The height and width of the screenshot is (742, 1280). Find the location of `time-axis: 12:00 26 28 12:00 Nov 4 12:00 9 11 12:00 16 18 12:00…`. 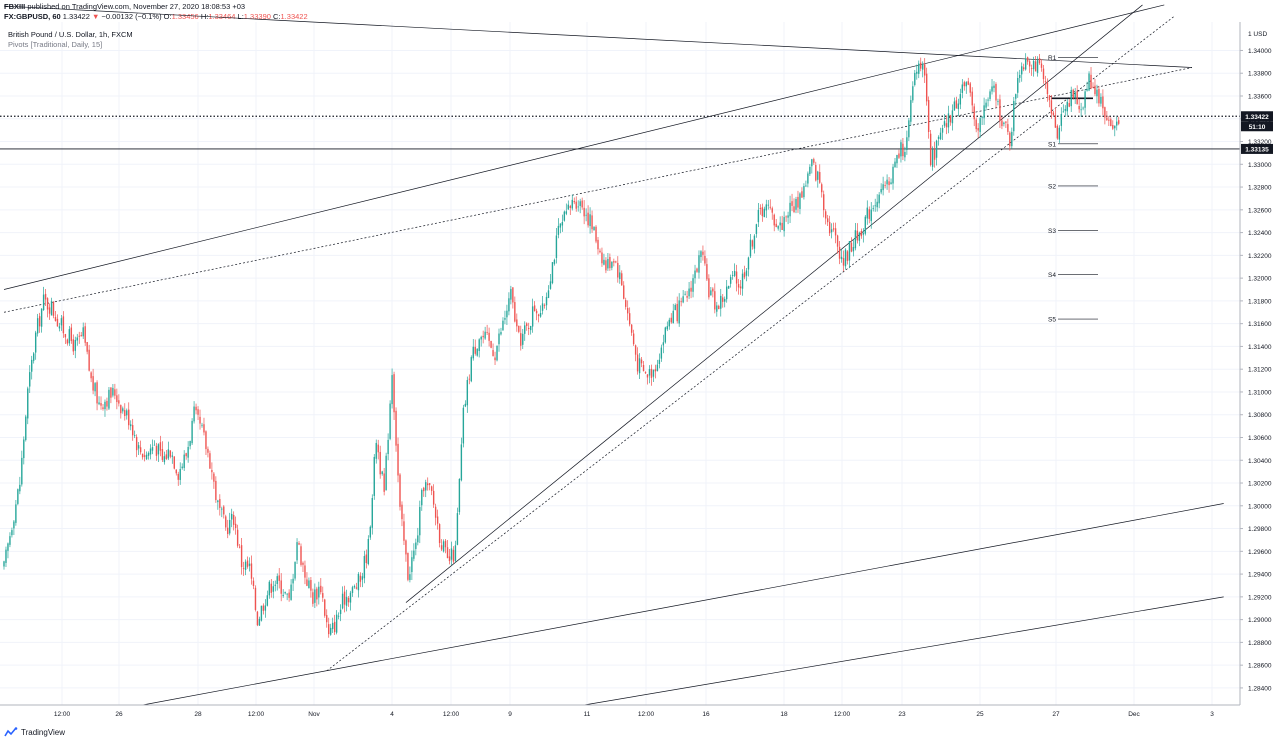

time-axis: 12:00 26 28 12:00 Nov 4 12:00 9 11 12:00 16 18 12:00… is located at coordinates (634, 714).